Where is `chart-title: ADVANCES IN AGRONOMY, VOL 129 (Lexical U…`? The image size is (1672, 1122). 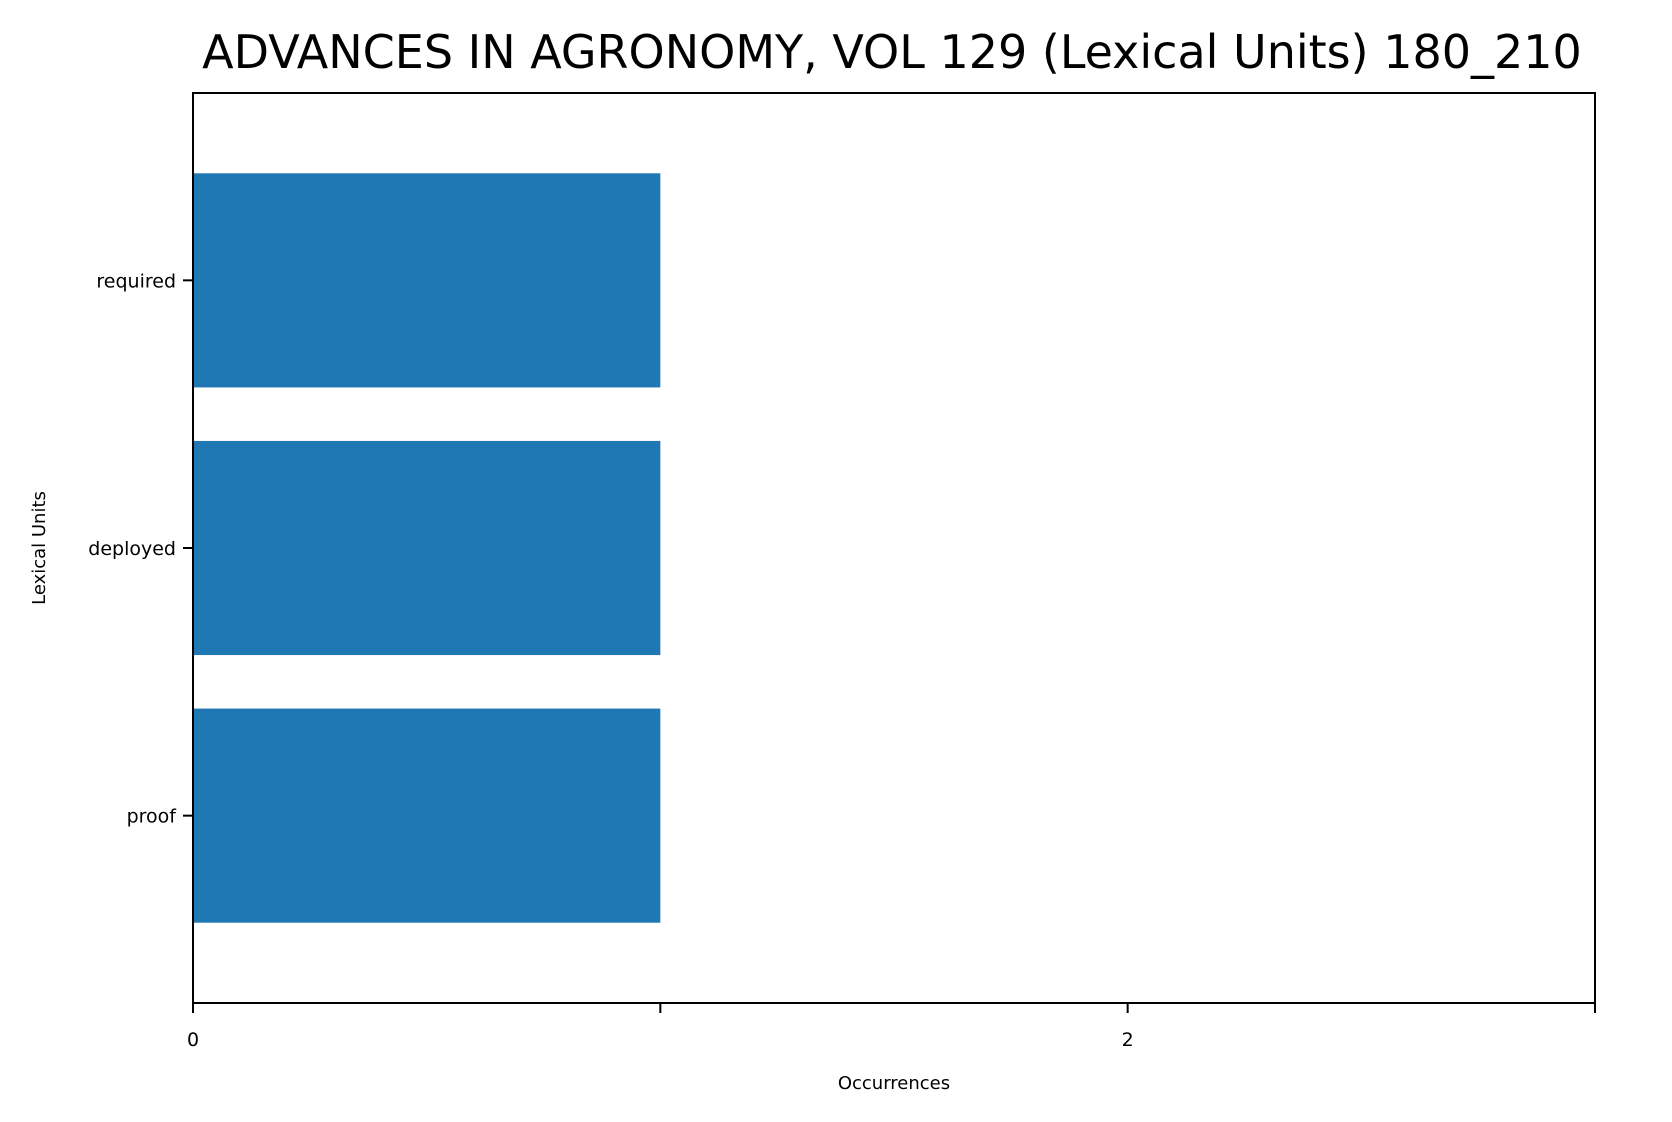
chart-title: ADVANCES IN AGRONOMY, VOL 129 (Lexical U… is located at coordinates (892, 52).